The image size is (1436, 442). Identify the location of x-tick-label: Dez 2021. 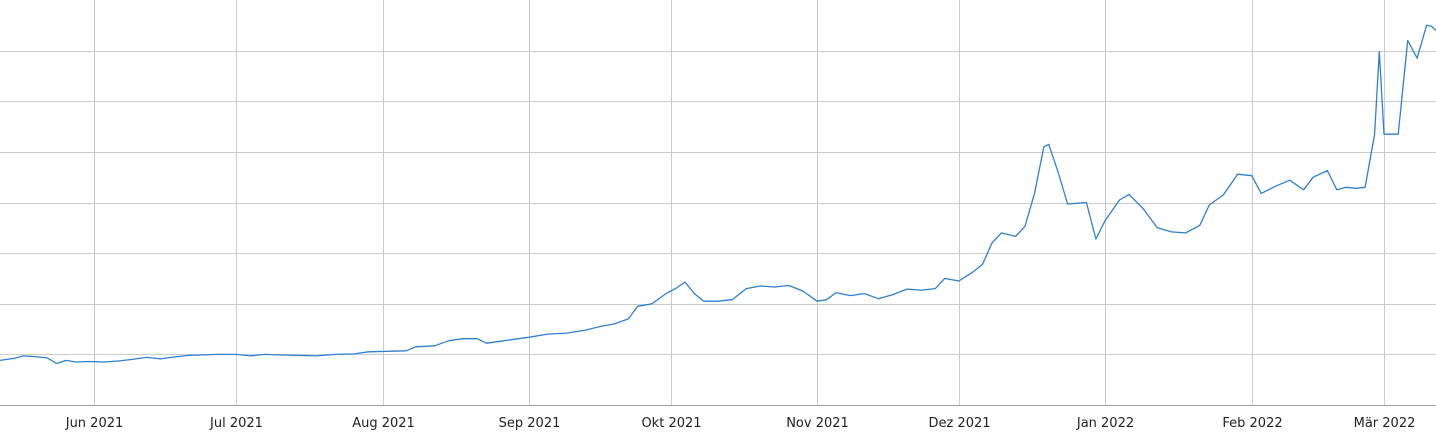
(959, 423).